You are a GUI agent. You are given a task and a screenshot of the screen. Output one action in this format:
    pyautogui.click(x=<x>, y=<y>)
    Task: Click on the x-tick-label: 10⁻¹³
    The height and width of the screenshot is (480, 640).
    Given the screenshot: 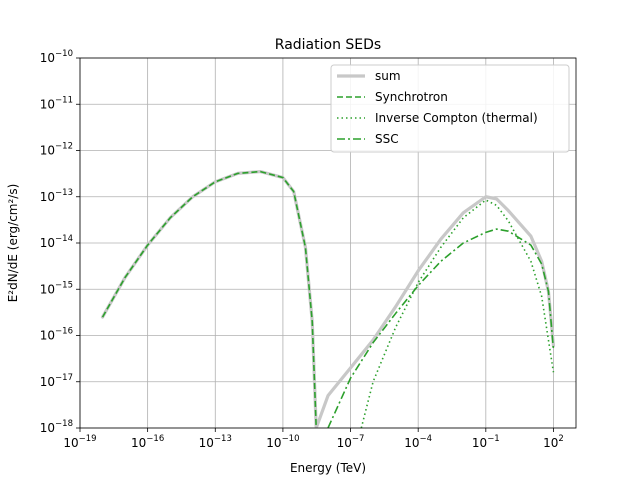 What is the action you would take?
    pyautogui.click(x=215, y=442)
    